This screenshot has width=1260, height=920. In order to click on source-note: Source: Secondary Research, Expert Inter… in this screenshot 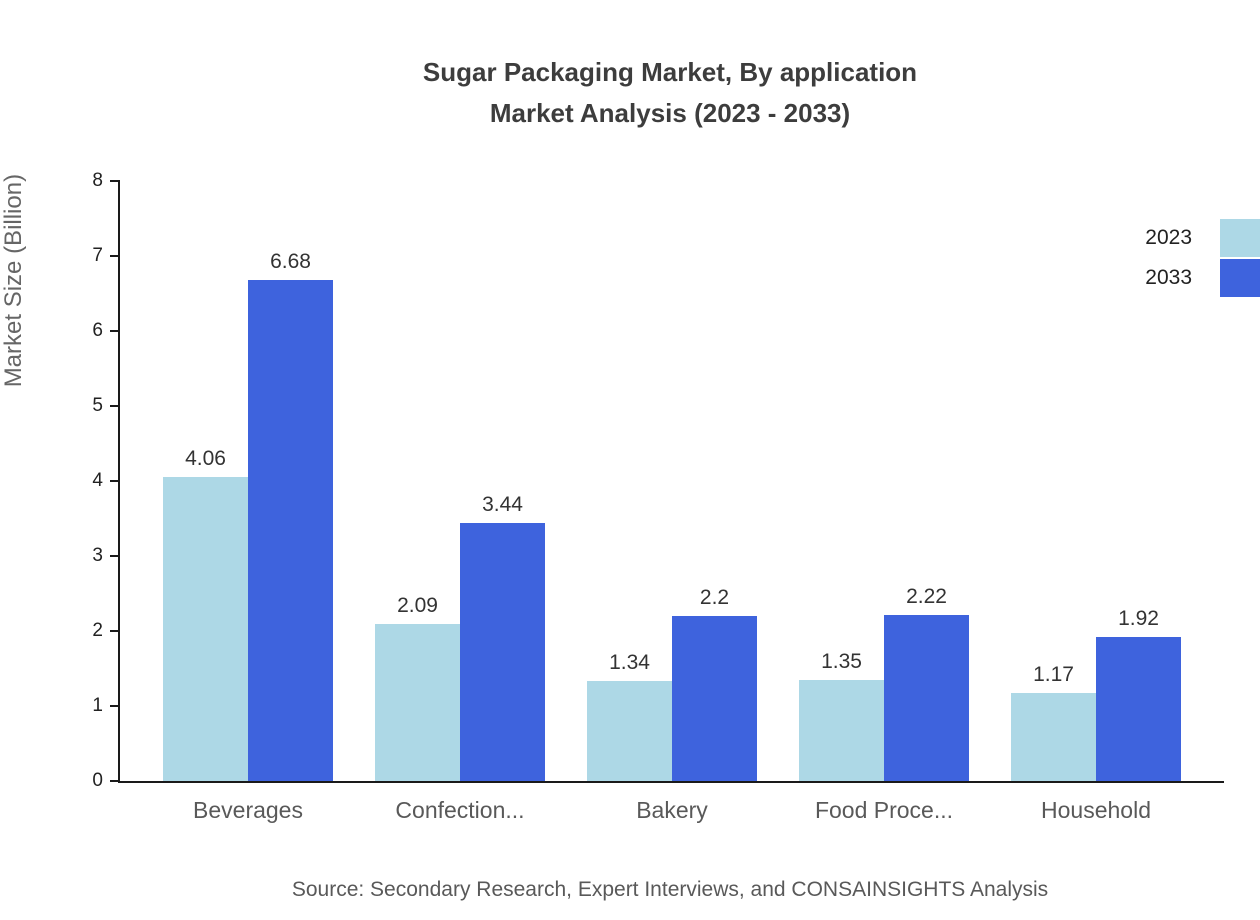, I will do `click(670, 889)`.